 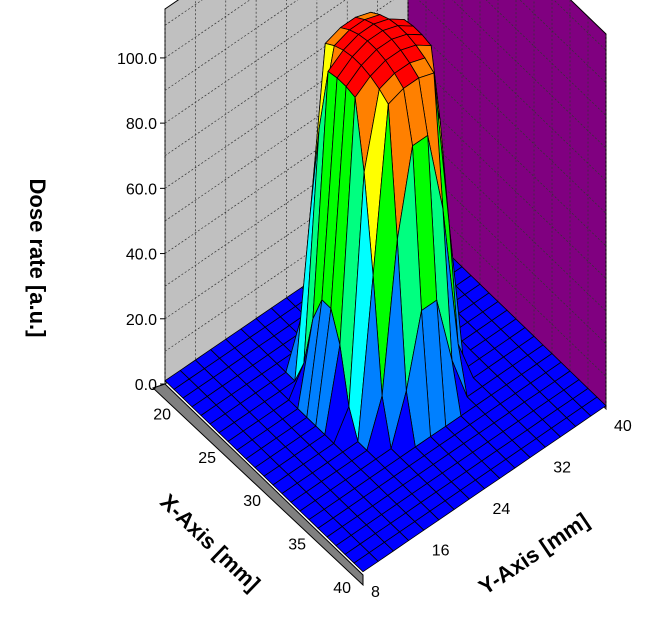 What do you see at coordinates (162, 414) in the screenshot?
I see `x-tick-label: 20` at bounding box center [162, 414].